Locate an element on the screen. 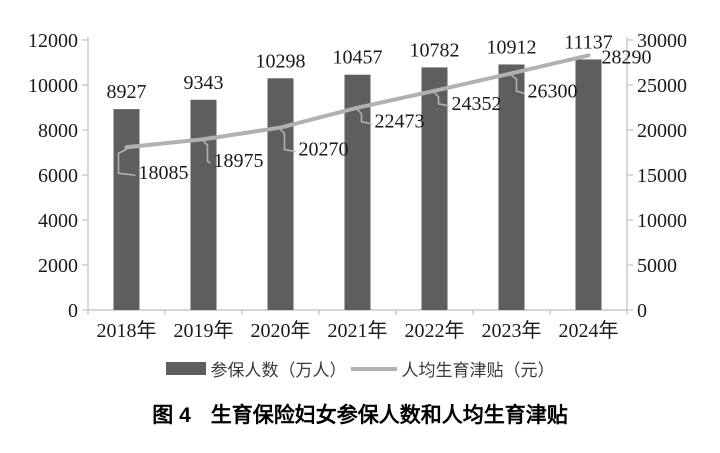 The height and width of the screenshot is (453, 720). x-axis-label: 2024年 is located at coordinates (589, 330).